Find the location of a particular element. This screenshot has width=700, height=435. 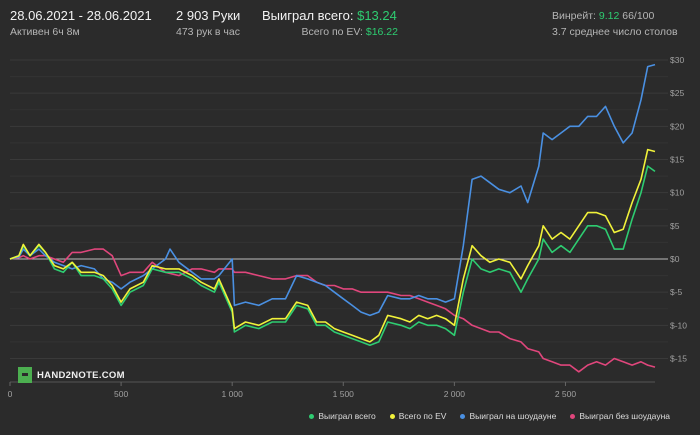

date-range: 28.06.2021 - 28.06.2021 is located at coordinates (81, 15).